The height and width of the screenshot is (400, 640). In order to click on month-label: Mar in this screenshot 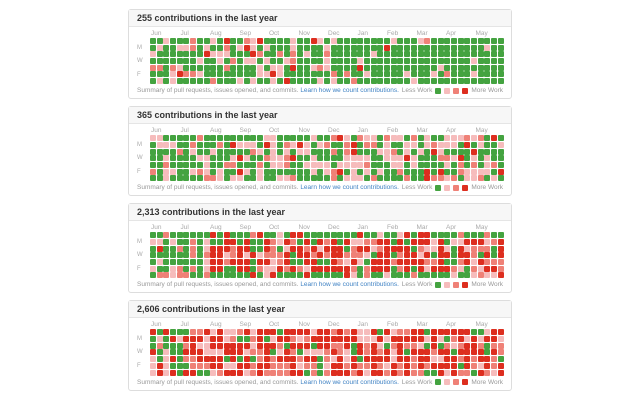, I will do `click(422, 131)`.